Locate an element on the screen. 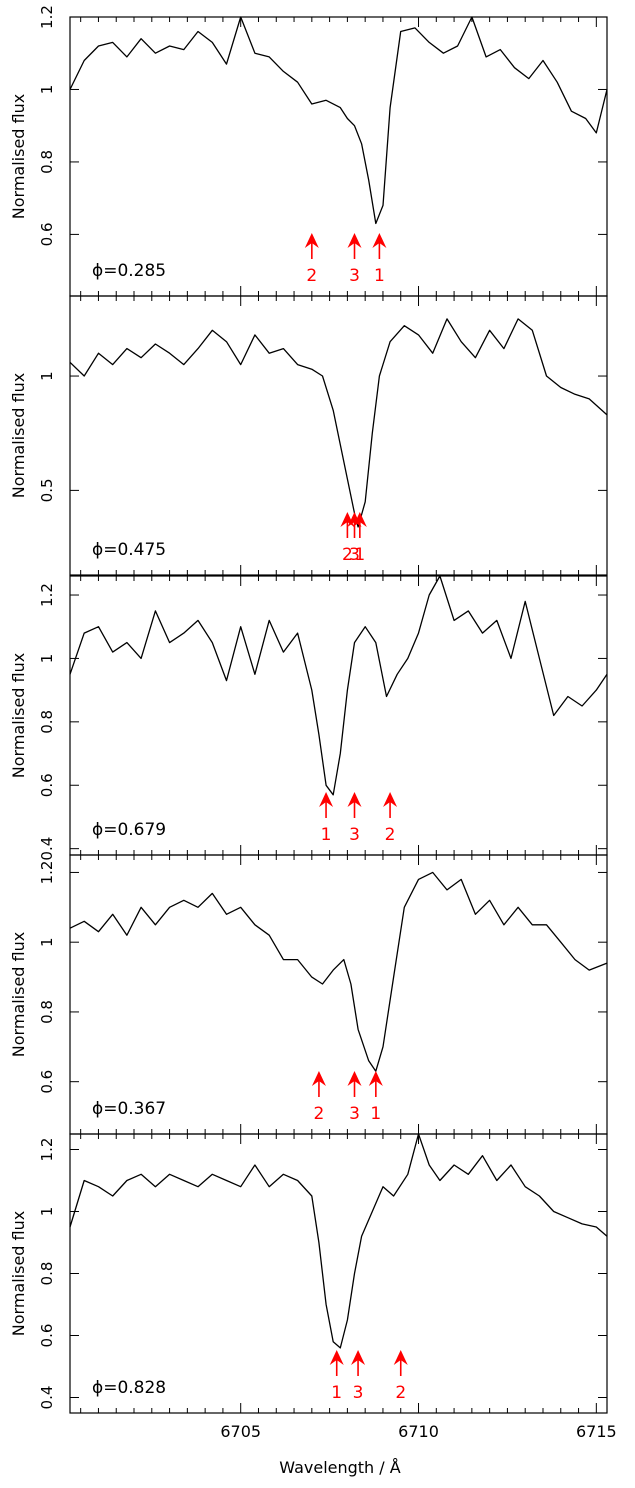 This screenshot has width=635, height=1488. phase-label: ϕ=0.367 is located at coordinates (129, 1109).